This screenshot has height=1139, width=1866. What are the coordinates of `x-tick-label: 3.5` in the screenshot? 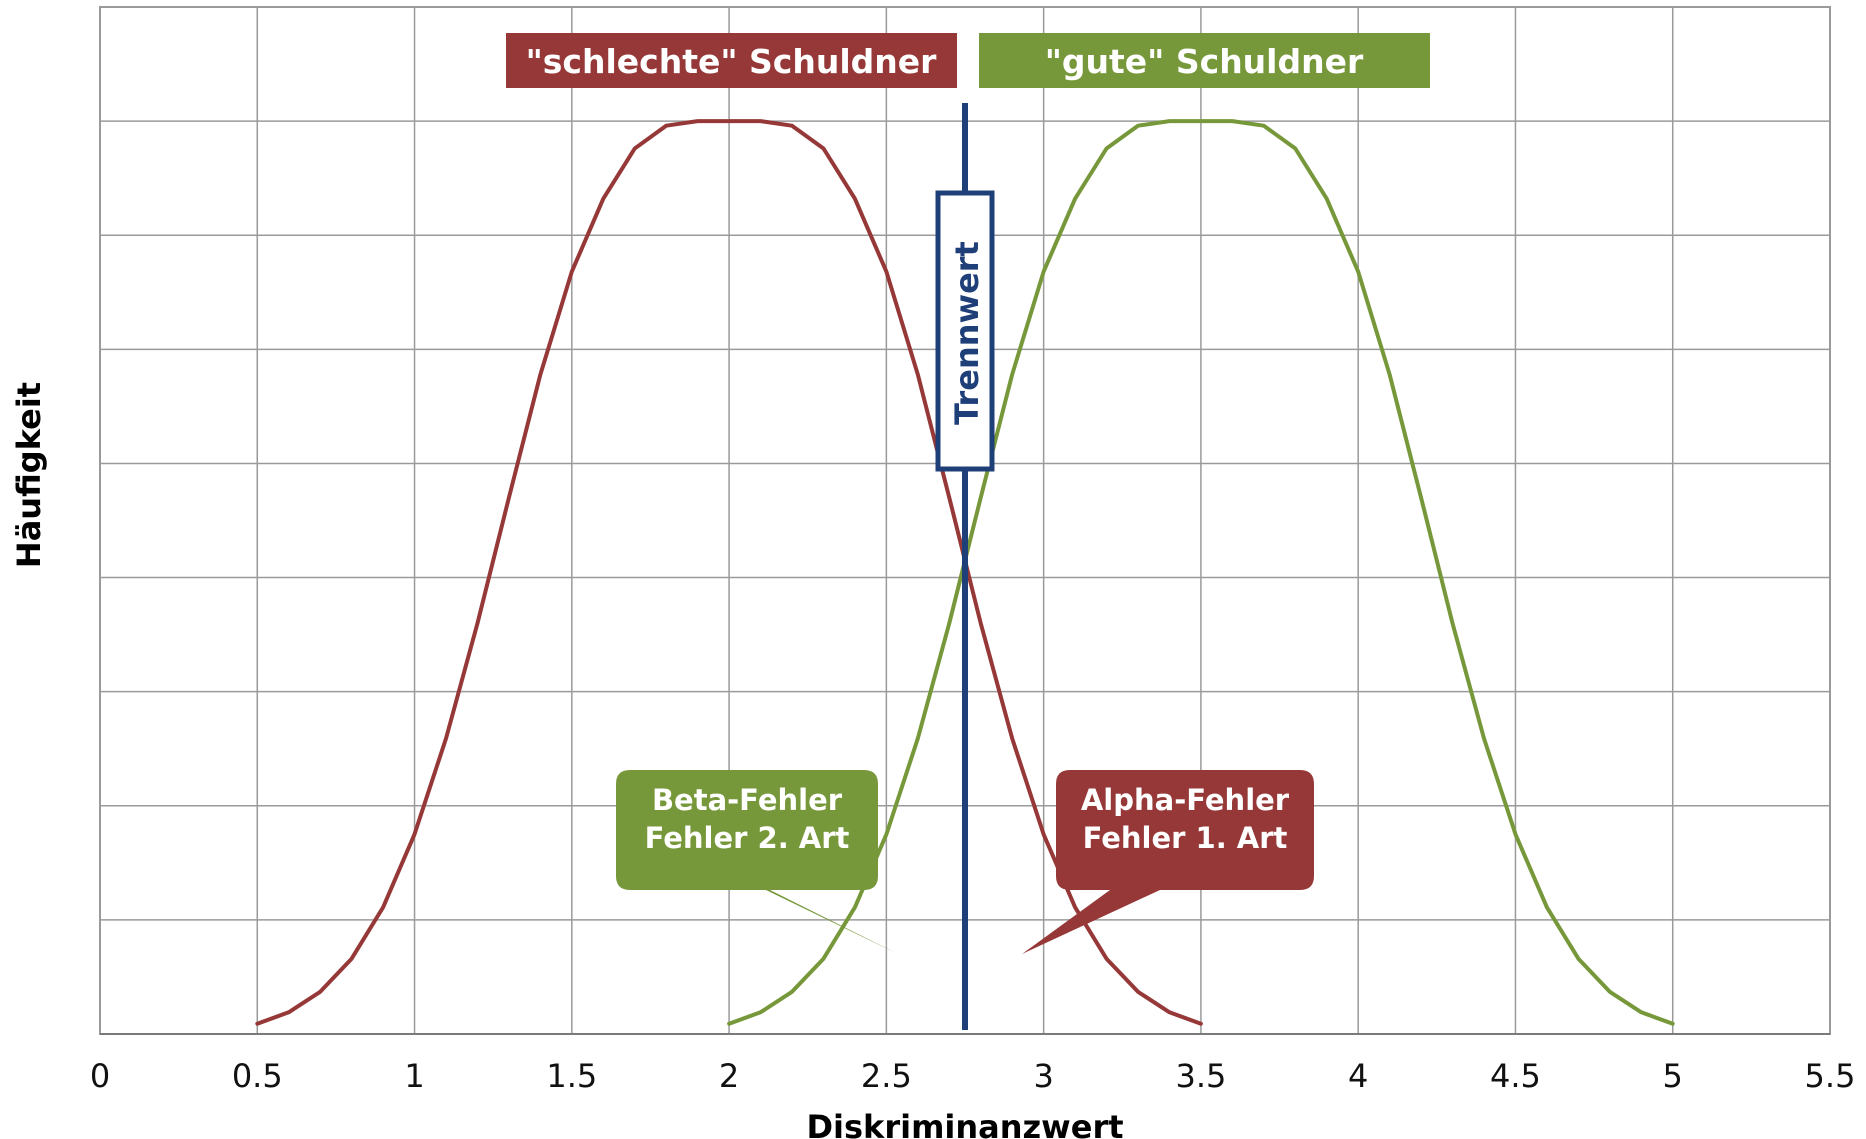 It's located at (1200, 1076).